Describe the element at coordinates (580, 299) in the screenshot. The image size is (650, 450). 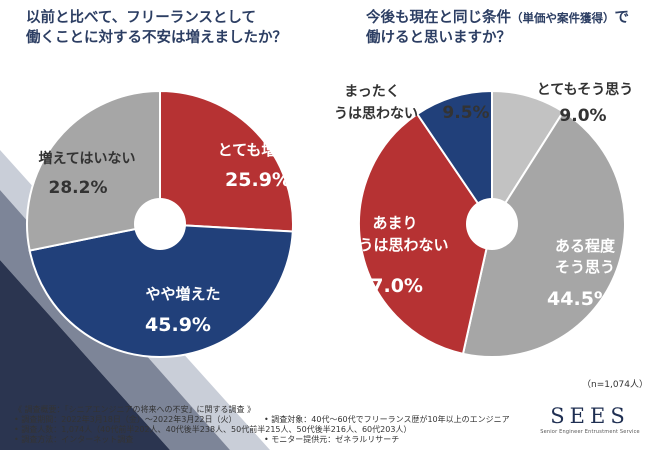
I see `c2-slice-value-somewhat-agree: 44.5%` at that location.